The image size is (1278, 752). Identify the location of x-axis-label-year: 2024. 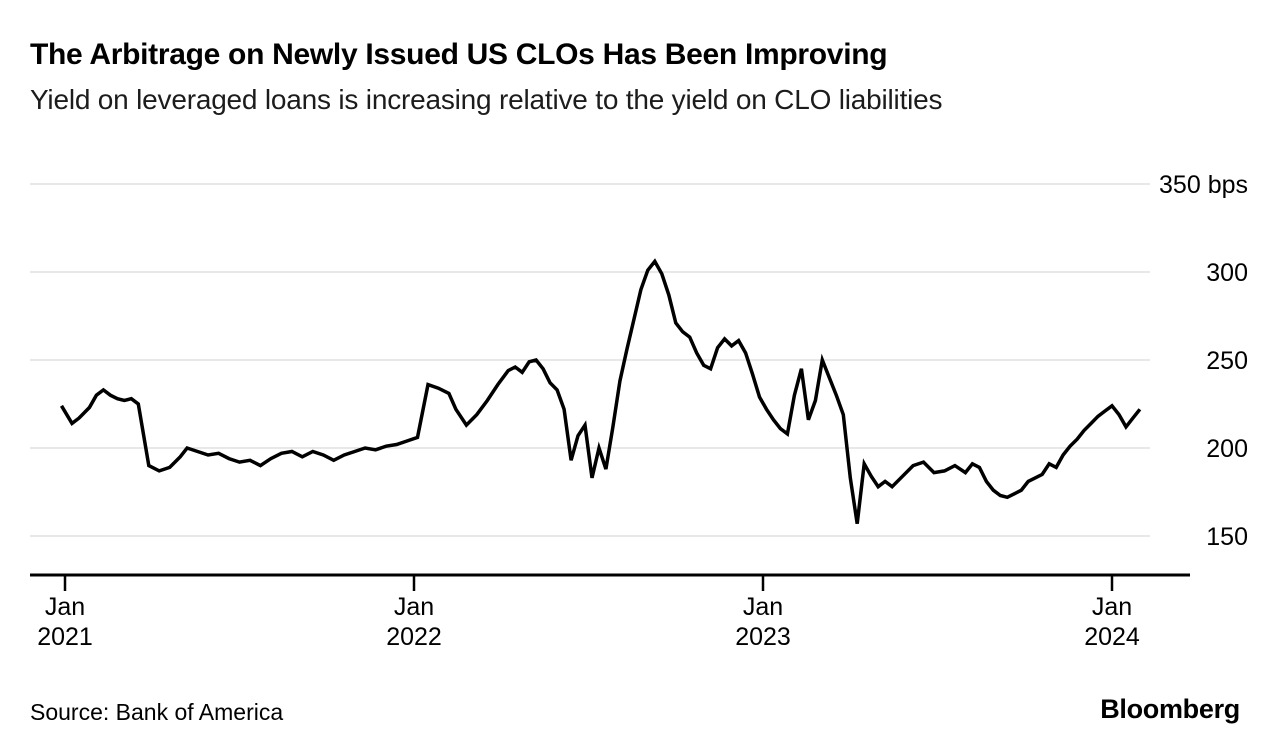
(1112, 637).